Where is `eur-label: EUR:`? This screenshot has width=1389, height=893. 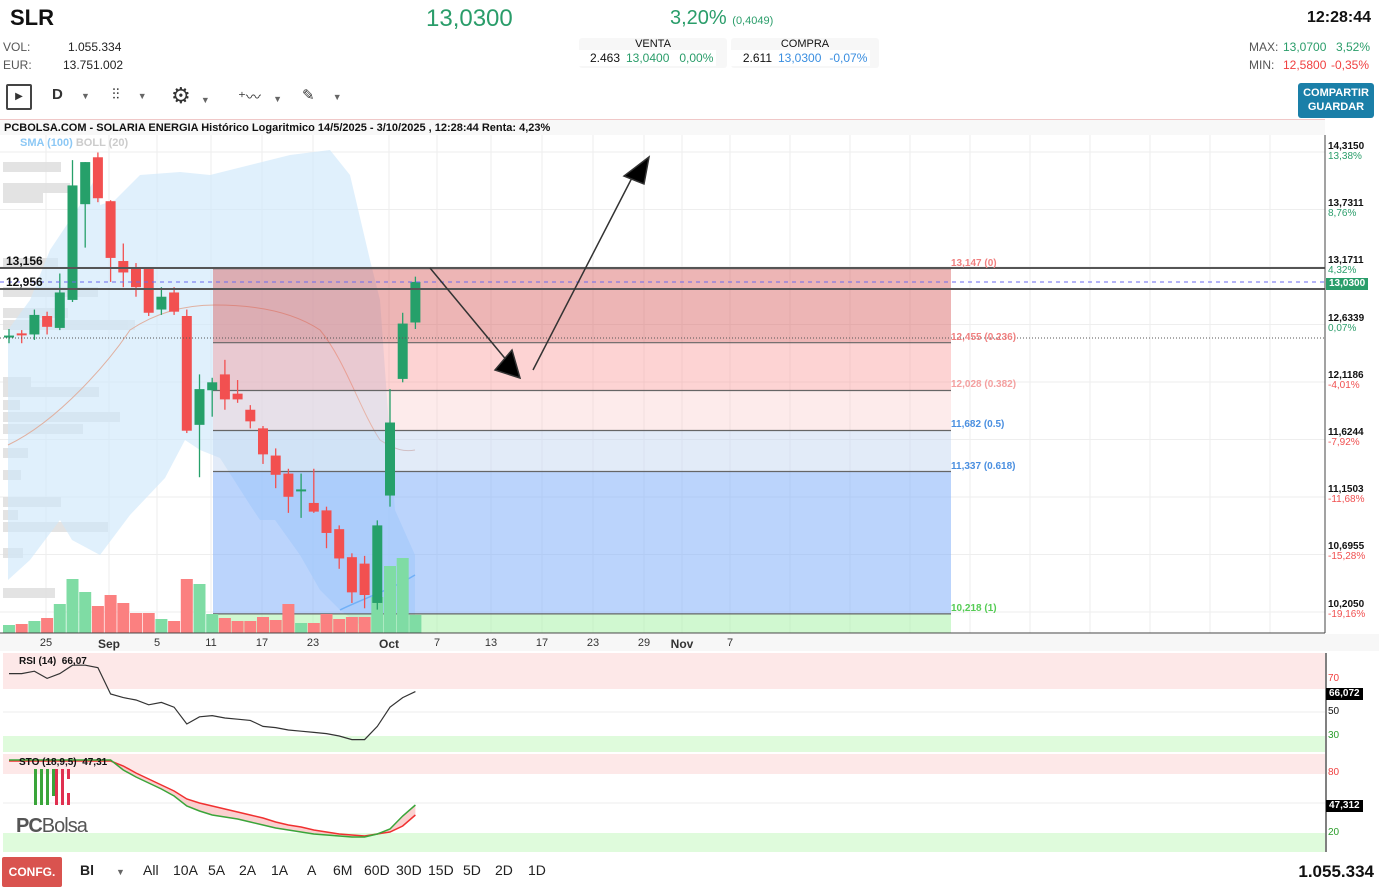
eur-label: EUR: is located at coordinates (17, 65).